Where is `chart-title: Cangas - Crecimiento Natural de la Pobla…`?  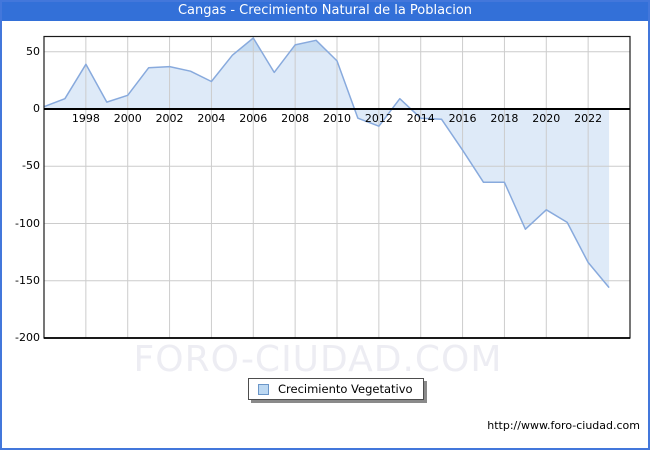 chart-title: Cangas - Crecimiento Natural de la Pobla… is located at coordinates (325, 10).